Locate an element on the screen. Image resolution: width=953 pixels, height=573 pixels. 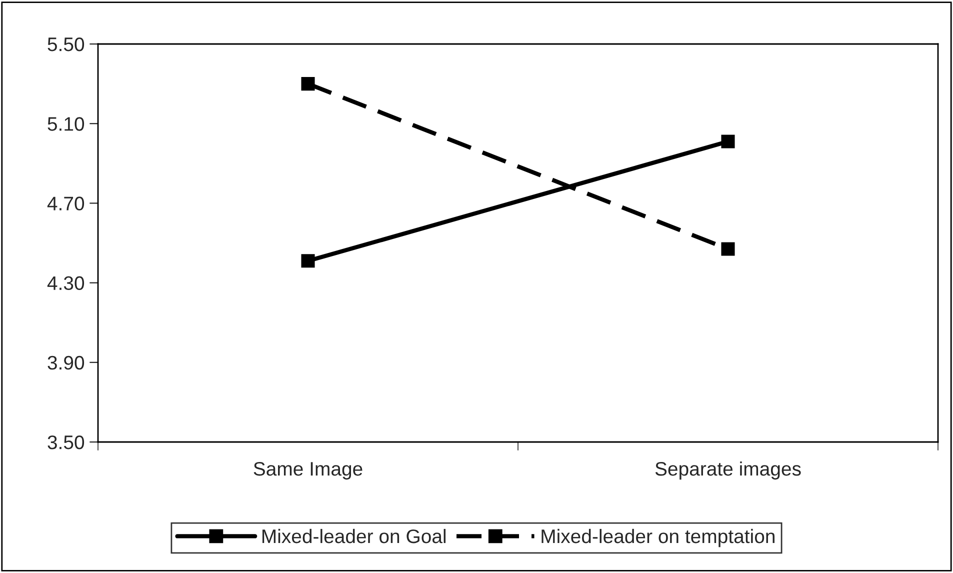
y-tick-label: 3.90 is located at coordinates (66, 363).